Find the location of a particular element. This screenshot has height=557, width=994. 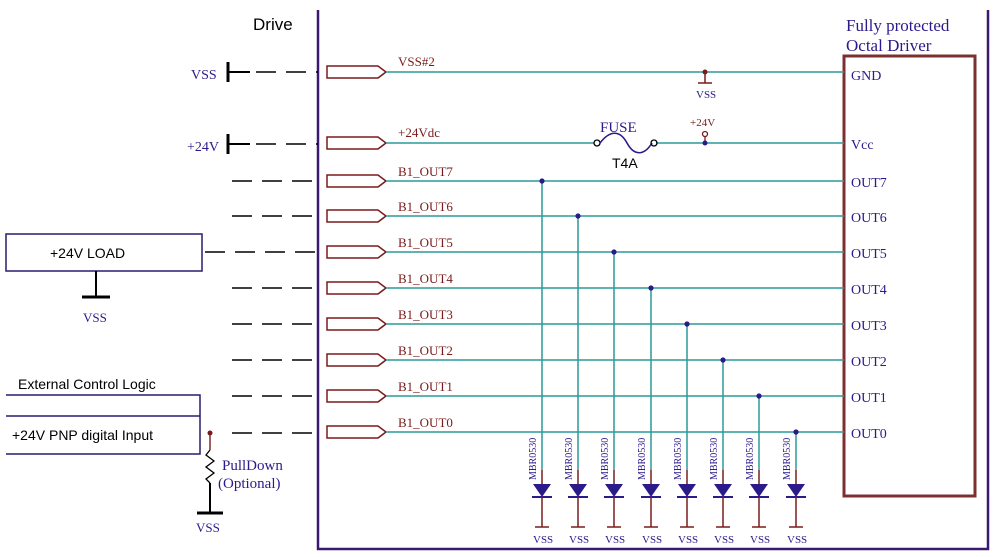

load-label: +24V LOAD is located at coordinates (87, 253).